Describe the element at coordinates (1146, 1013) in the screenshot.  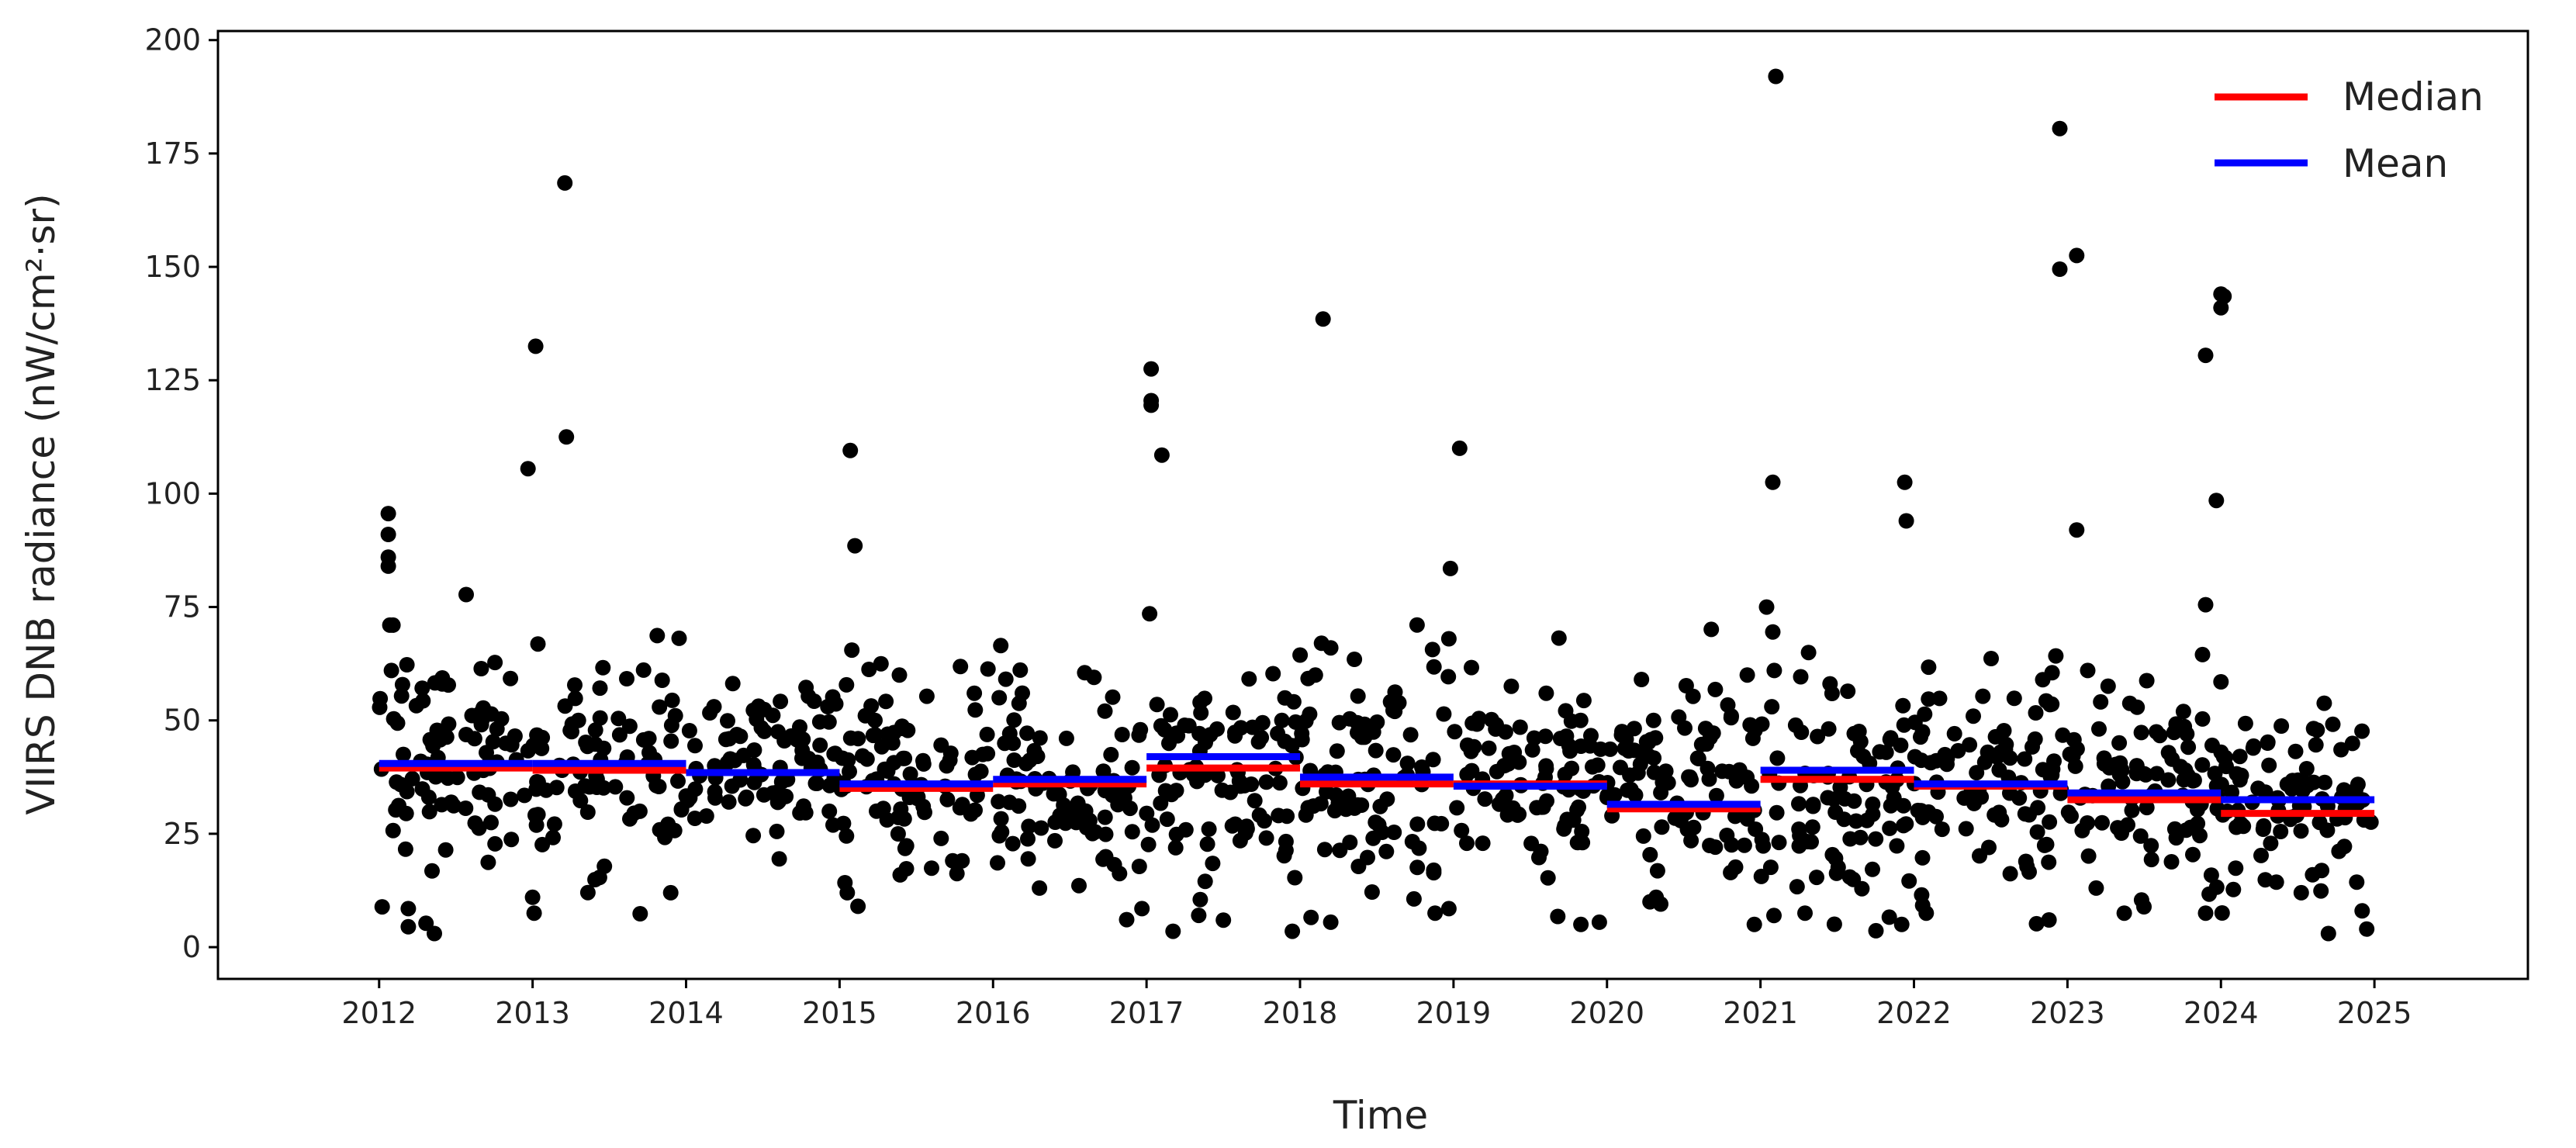
I see `x-tick-label: 2017` at that location.